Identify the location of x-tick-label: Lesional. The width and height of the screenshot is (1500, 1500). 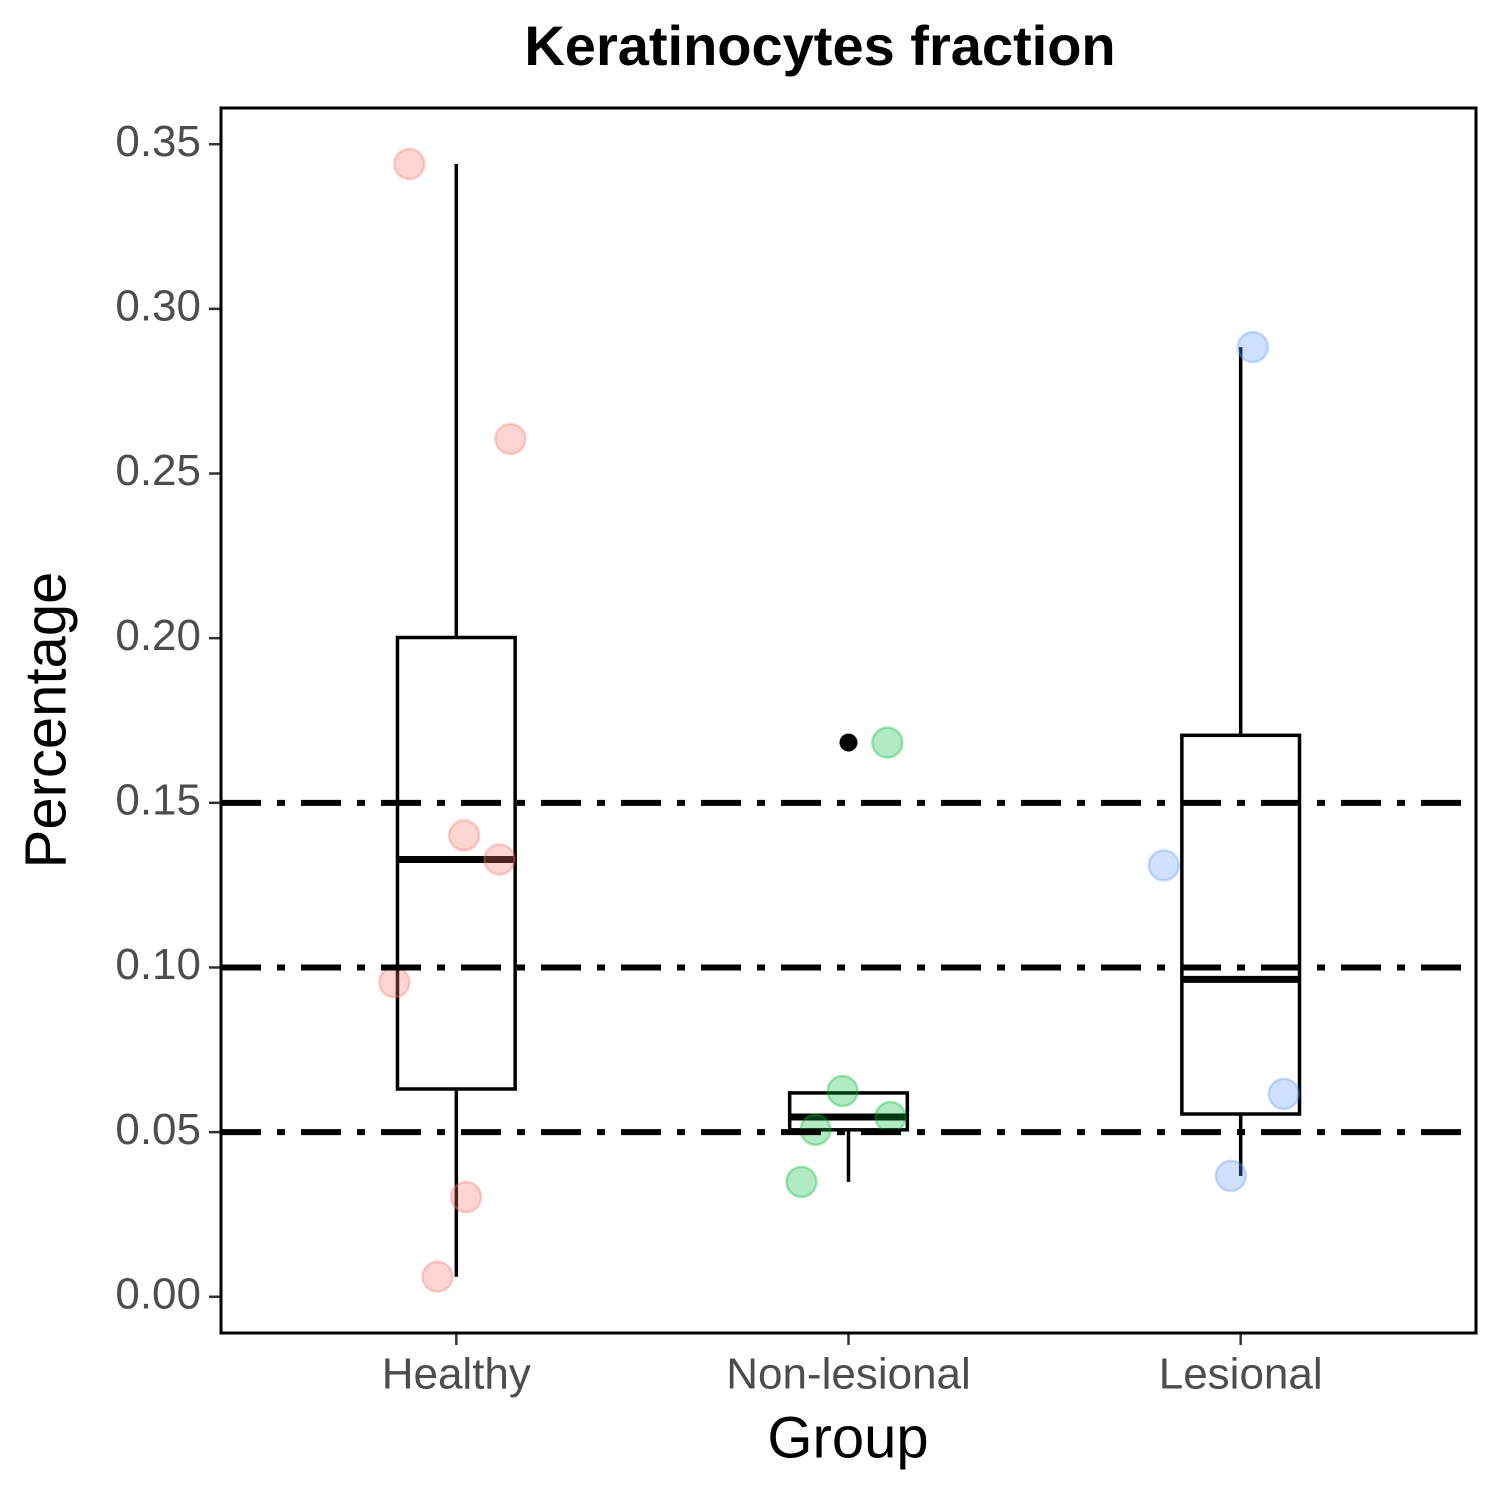
(1241, 1374).